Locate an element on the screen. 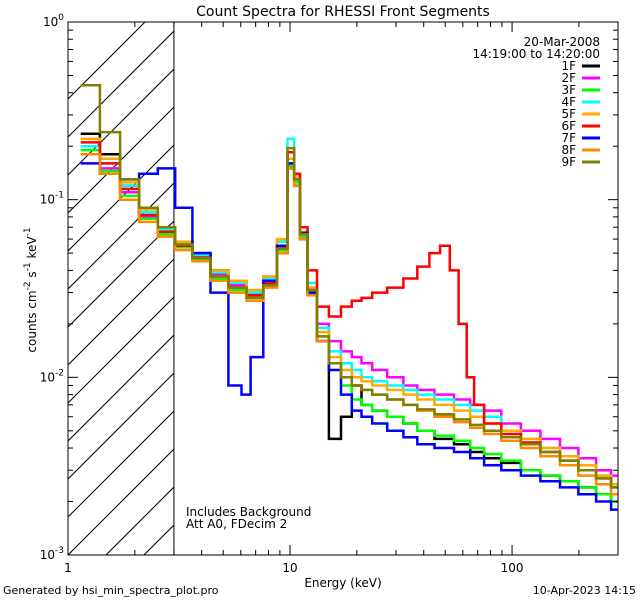 Image resolution: width=640 pixels, height=600 pixels. generated-by-label: Generated by hsi_min_spectra_plot.pro is located at coordinates (111, 590).